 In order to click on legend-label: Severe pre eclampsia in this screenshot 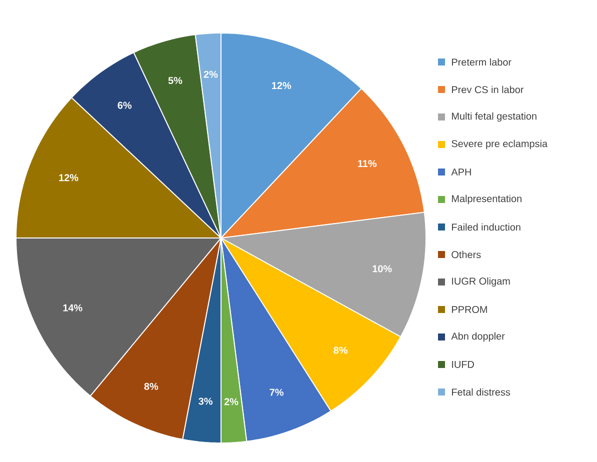, I will do `click(500, 145)`.